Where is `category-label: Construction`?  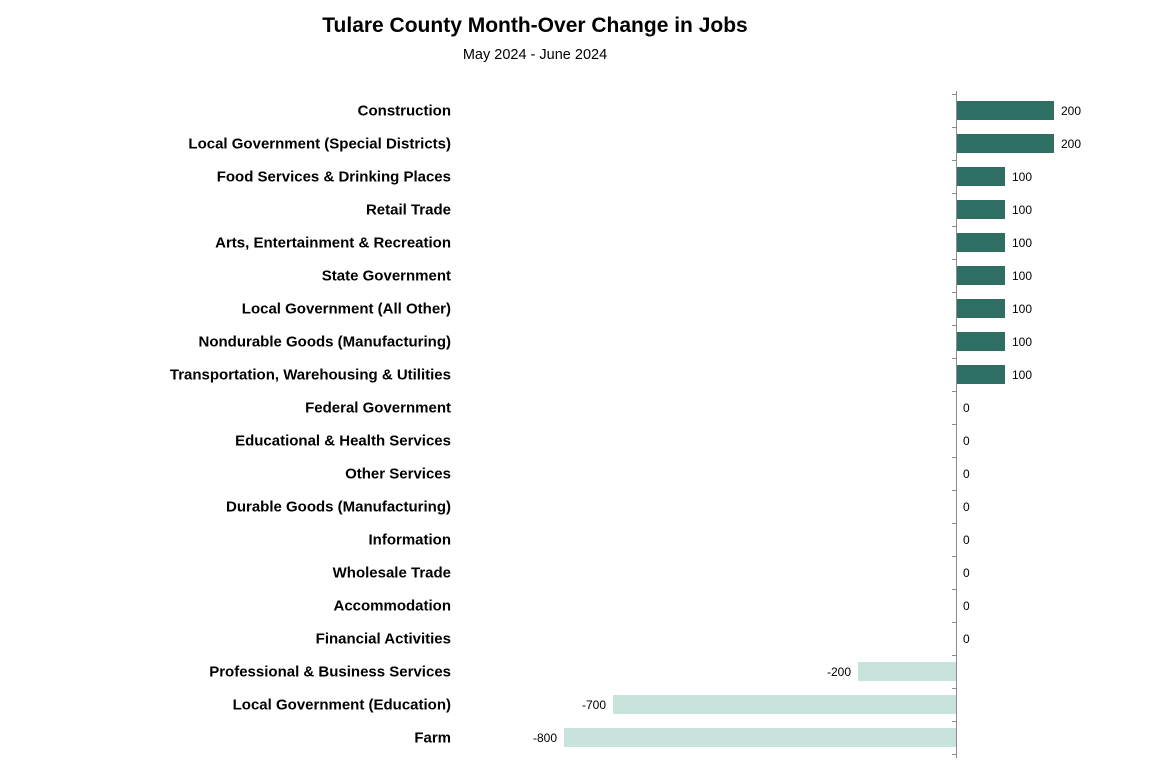 category-label: Construction is located at coordinates (404, 110).